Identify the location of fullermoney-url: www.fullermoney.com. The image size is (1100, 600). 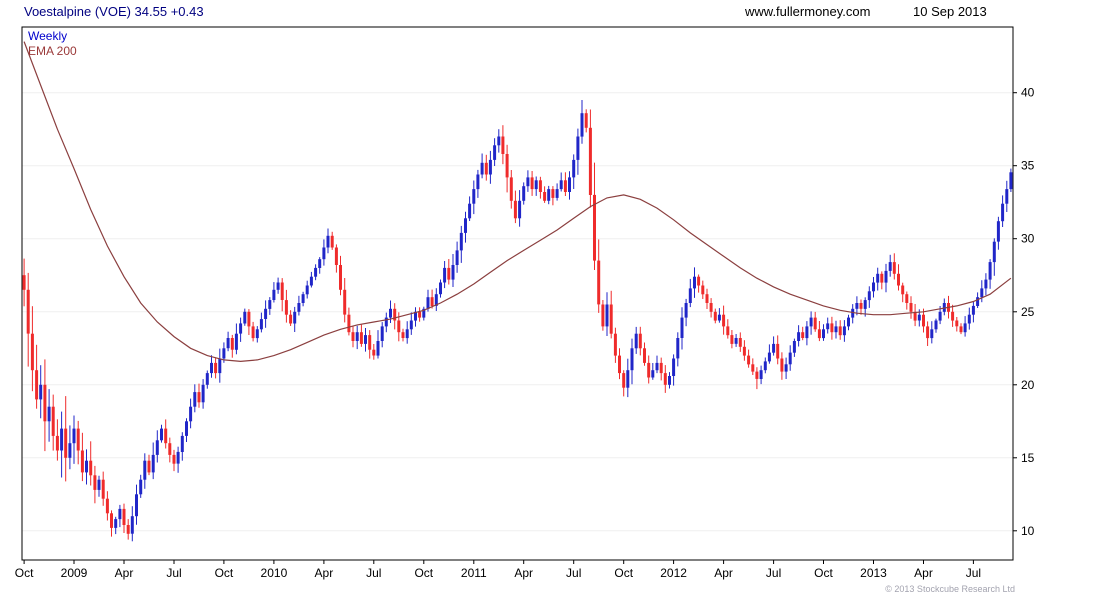
(808, 11).